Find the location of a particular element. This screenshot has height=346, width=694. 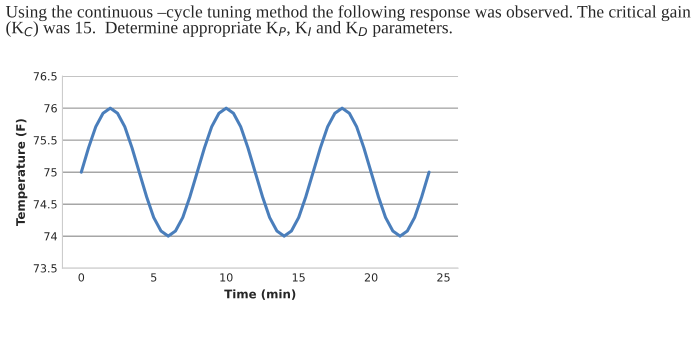

y-tick-label: 75.5 is located at coordinates (45, 140).